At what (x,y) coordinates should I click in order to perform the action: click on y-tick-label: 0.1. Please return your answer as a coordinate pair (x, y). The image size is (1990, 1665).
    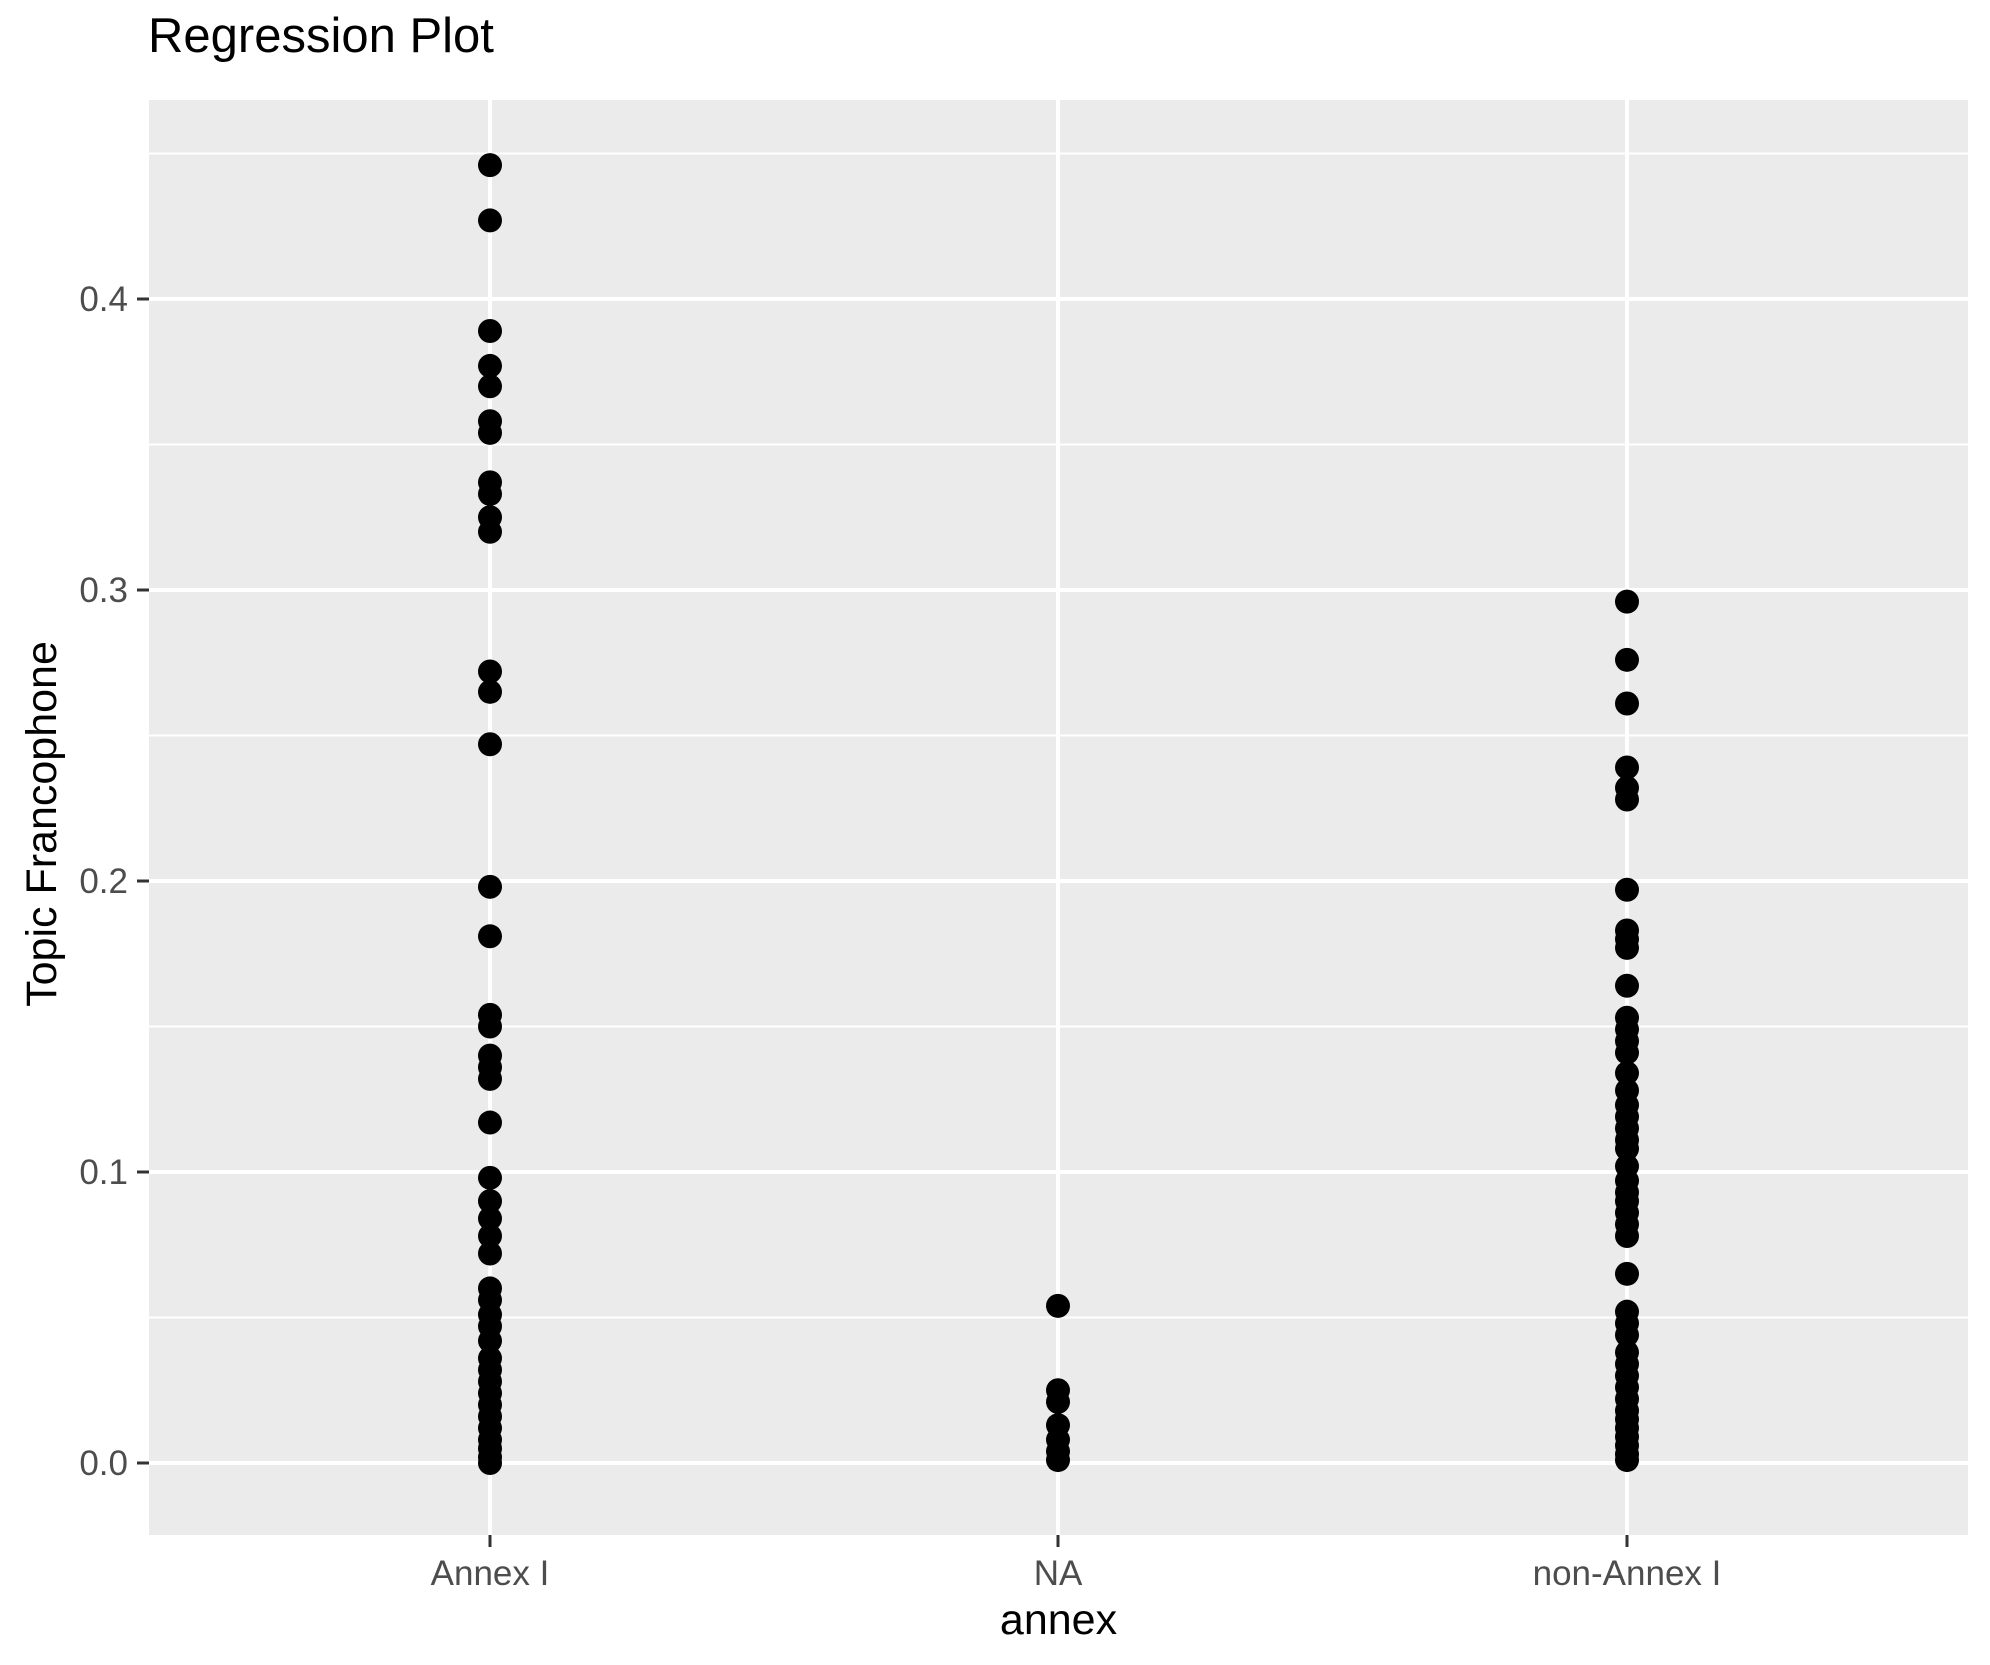
    Looking at the image, I should click on (103, 1172).